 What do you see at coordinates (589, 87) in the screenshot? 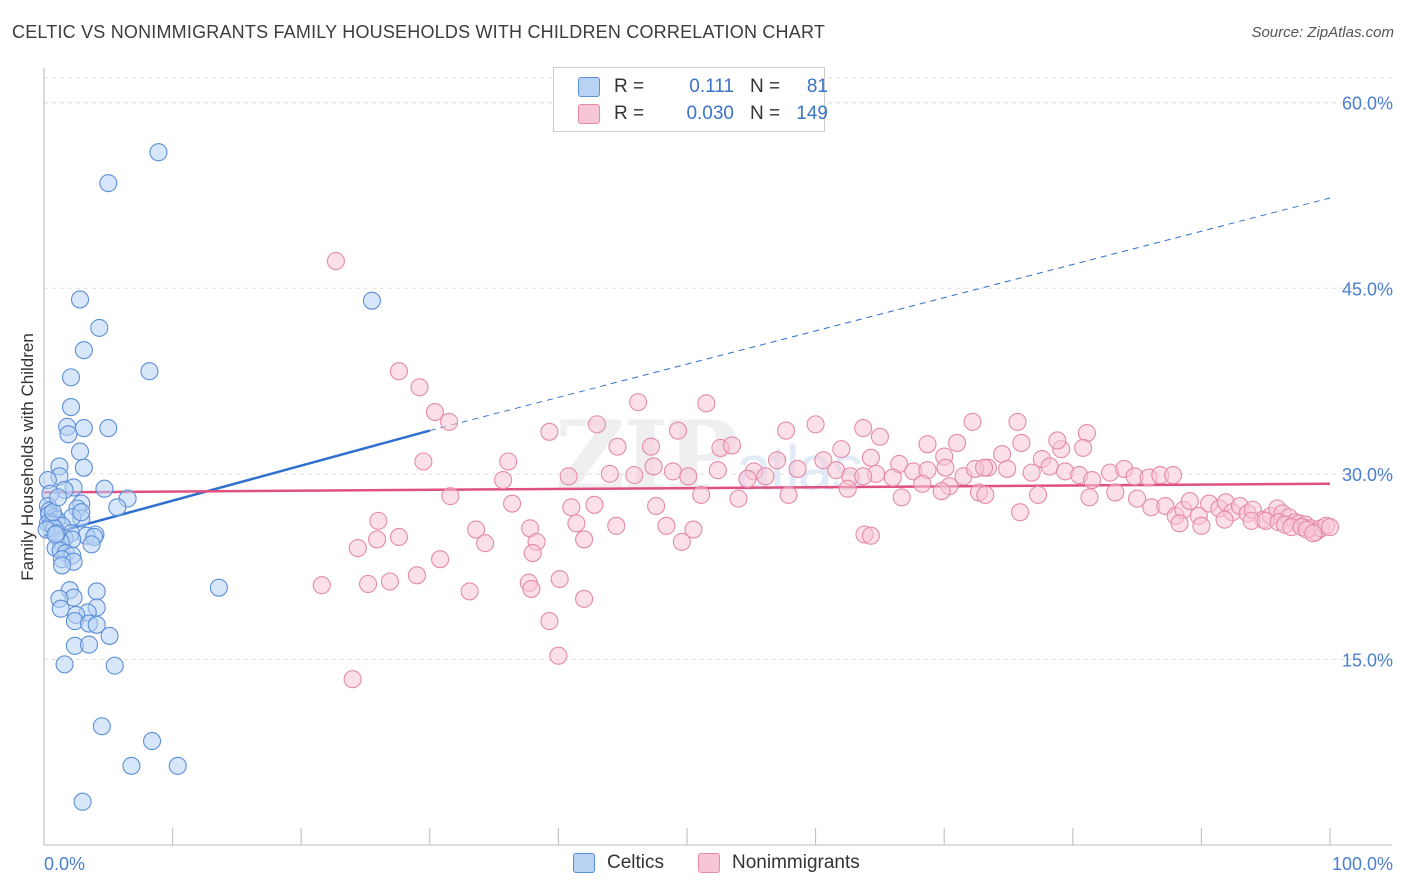
I see `celtics-swatch` at bounding box center [589, 87].